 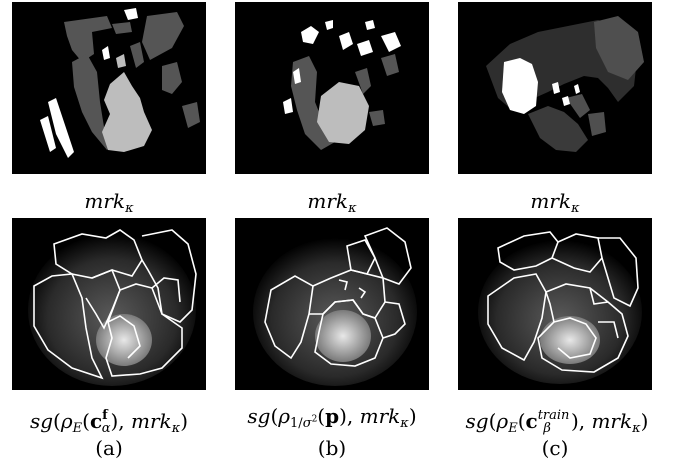 What do you see at coordinates (109, 422) in the screenshot?
I see `bottom-caption-a: sg(ρE(cfα), mrkκ)` at bounding box center [109, 422].